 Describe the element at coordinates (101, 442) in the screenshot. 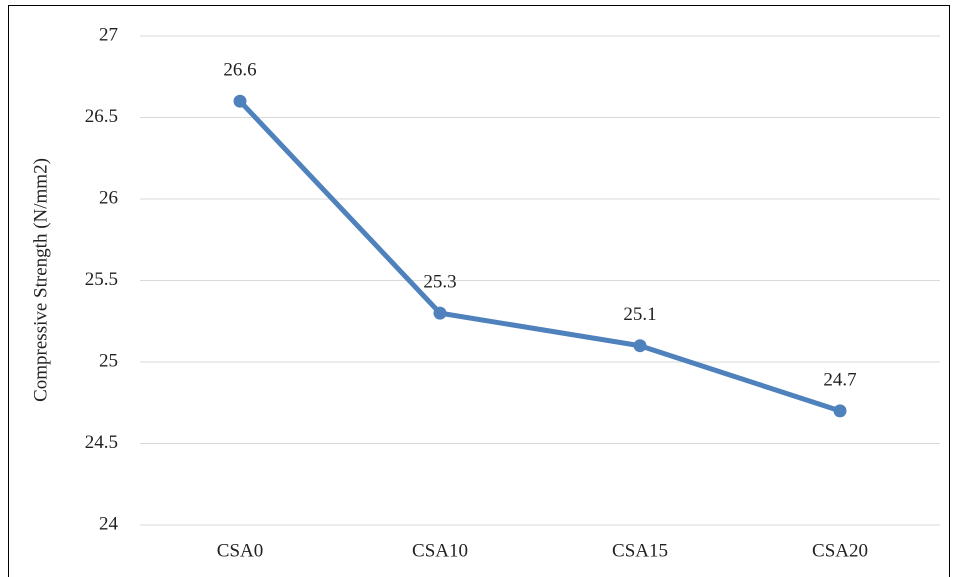

I see `y-tick-label: 24.5` at that location.